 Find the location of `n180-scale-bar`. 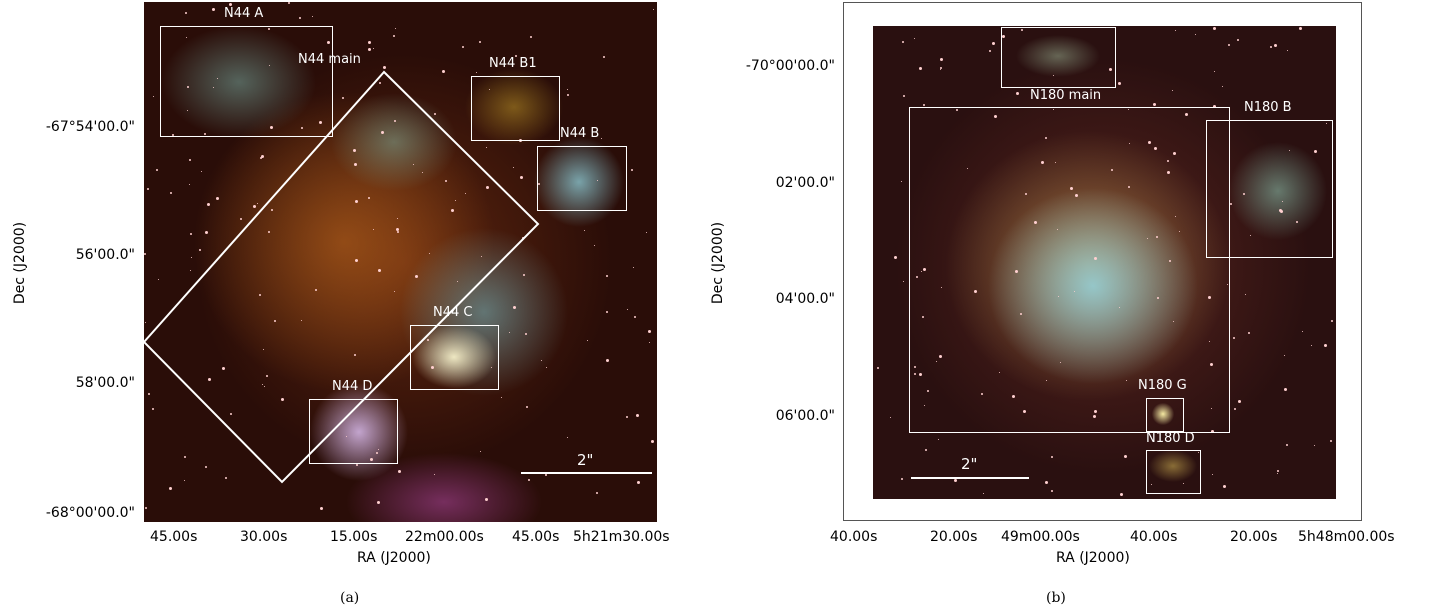

n180-scale-bar is located at coordinates (970, 478).